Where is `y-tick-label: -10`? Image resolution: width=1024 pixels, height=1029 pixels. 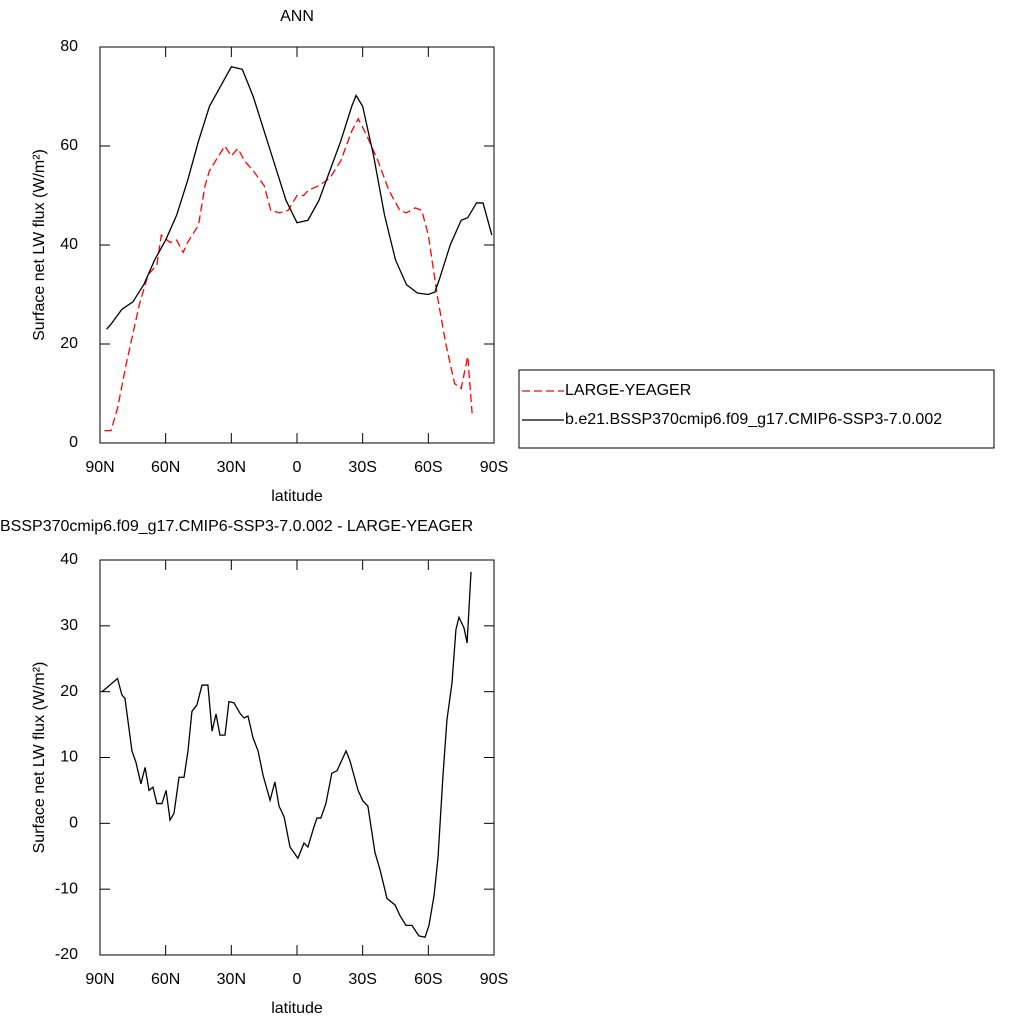 y-tick-label: -10 is located at coordinates (66, 888).